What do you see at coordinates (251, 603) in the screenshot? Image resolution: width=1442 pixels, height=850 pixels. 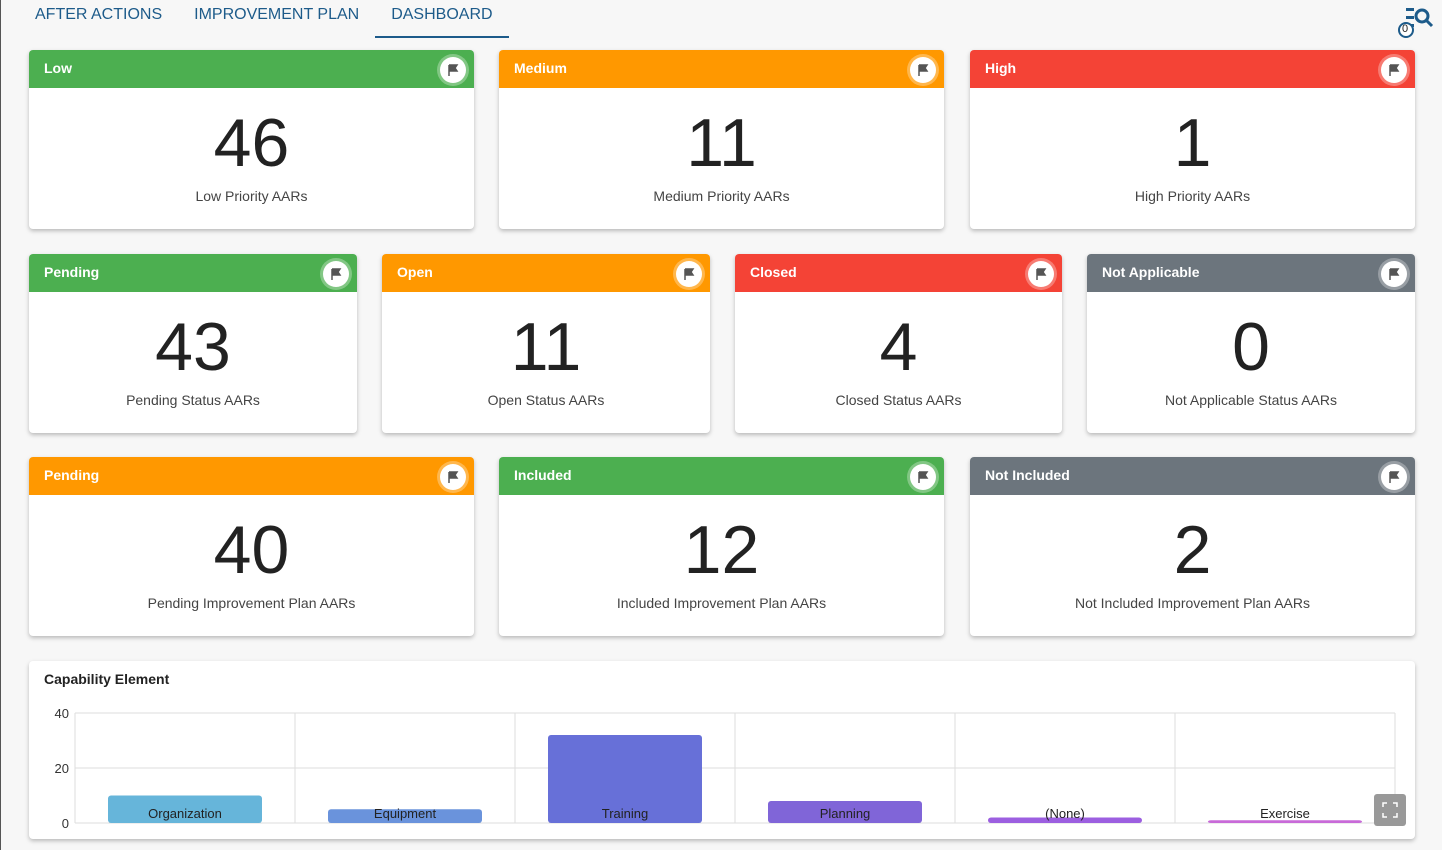 I see `card-label: Pending Improvement Plan AARs` at bounding box center [251, 603].